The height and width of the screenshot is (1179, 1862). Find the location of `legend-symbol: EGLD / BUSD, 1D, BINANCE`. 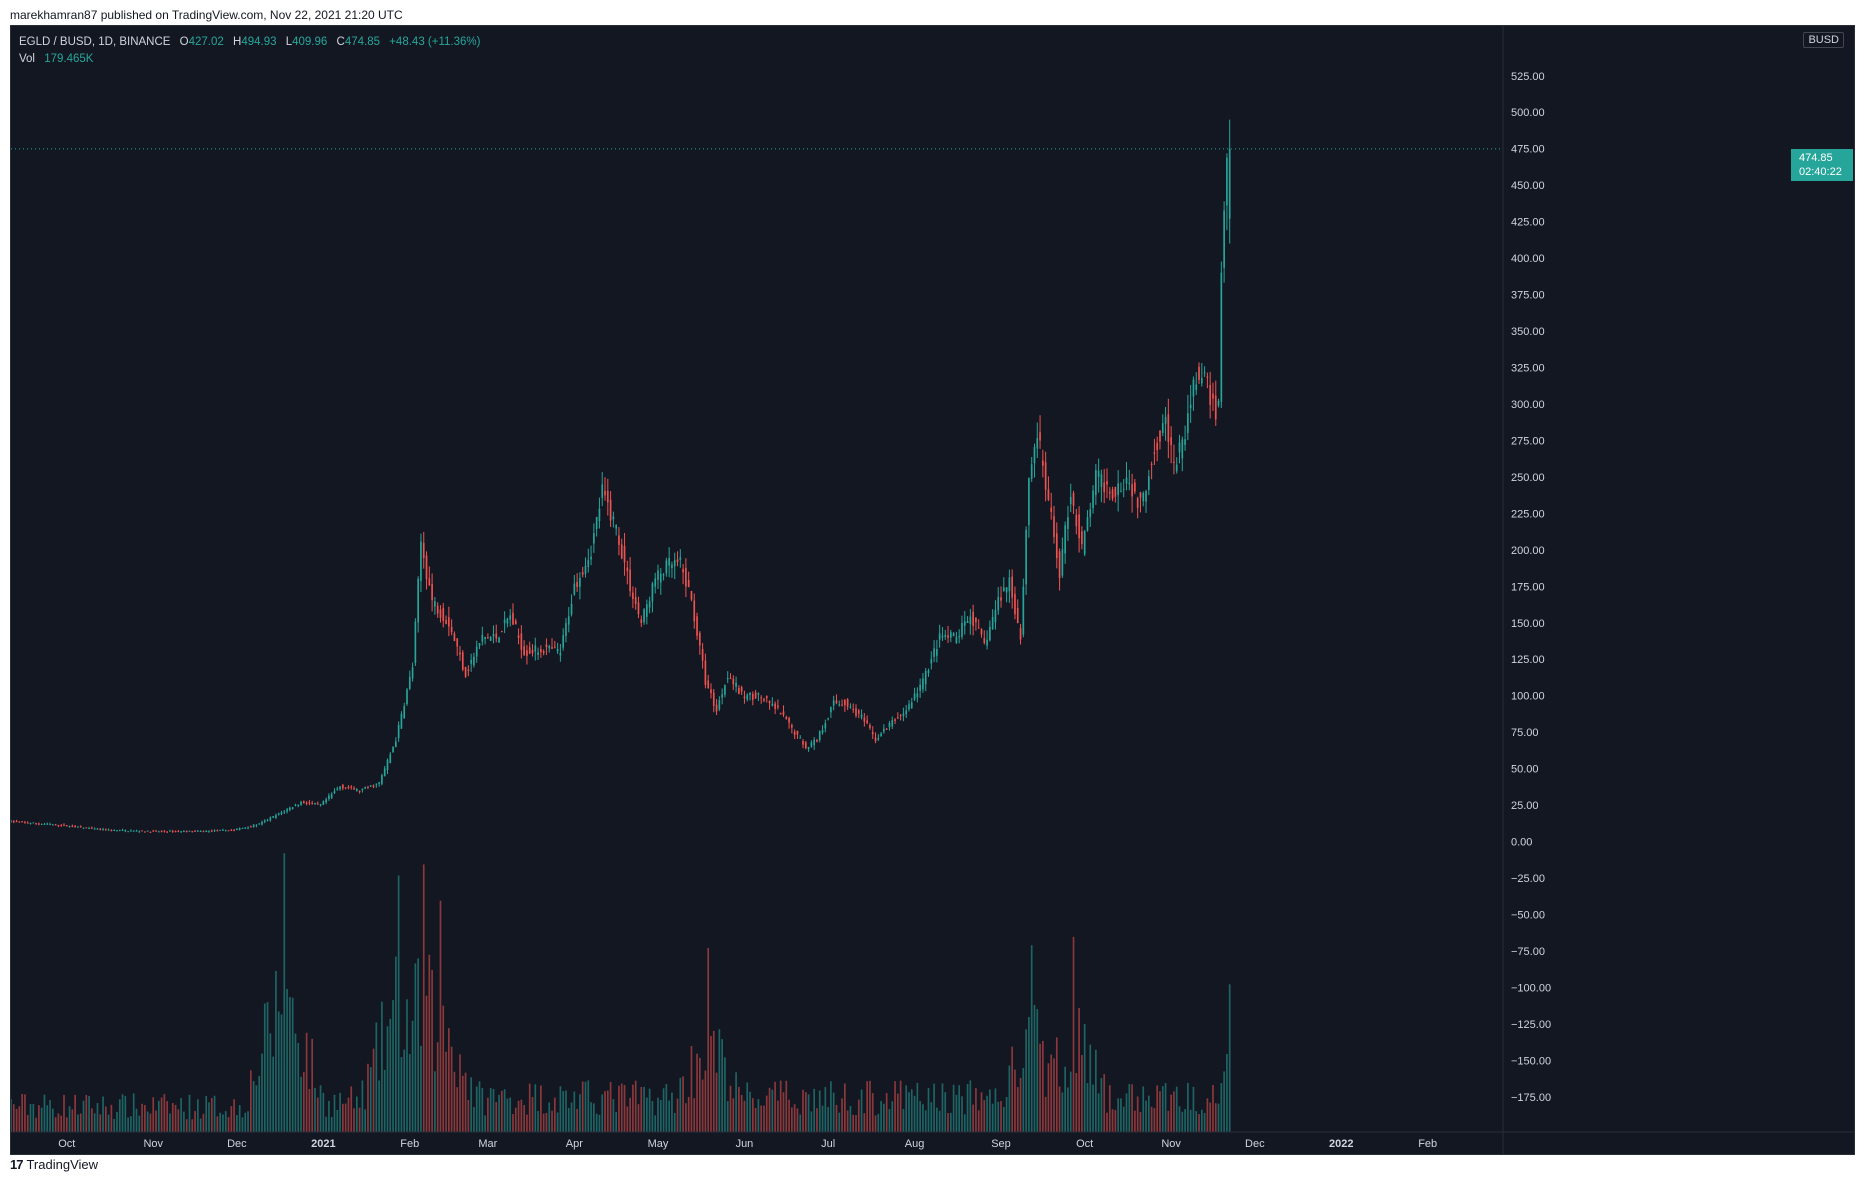

legend-symbol: EGLD / BUSD, 1D, BINANCE is located at coordinates (95, 42).